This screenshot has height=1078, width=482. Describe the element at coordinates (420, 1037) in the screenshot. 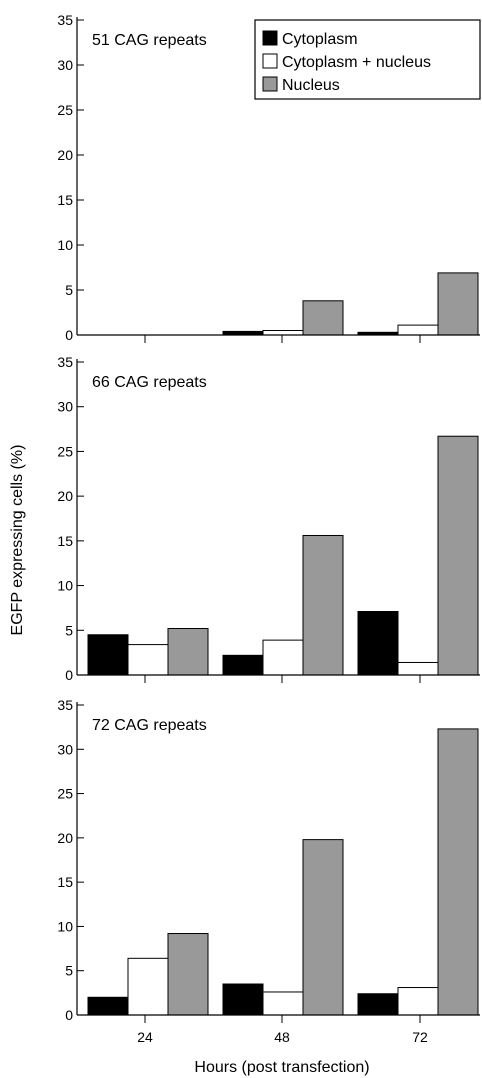

I see `x-tick-label: 72` at that location.